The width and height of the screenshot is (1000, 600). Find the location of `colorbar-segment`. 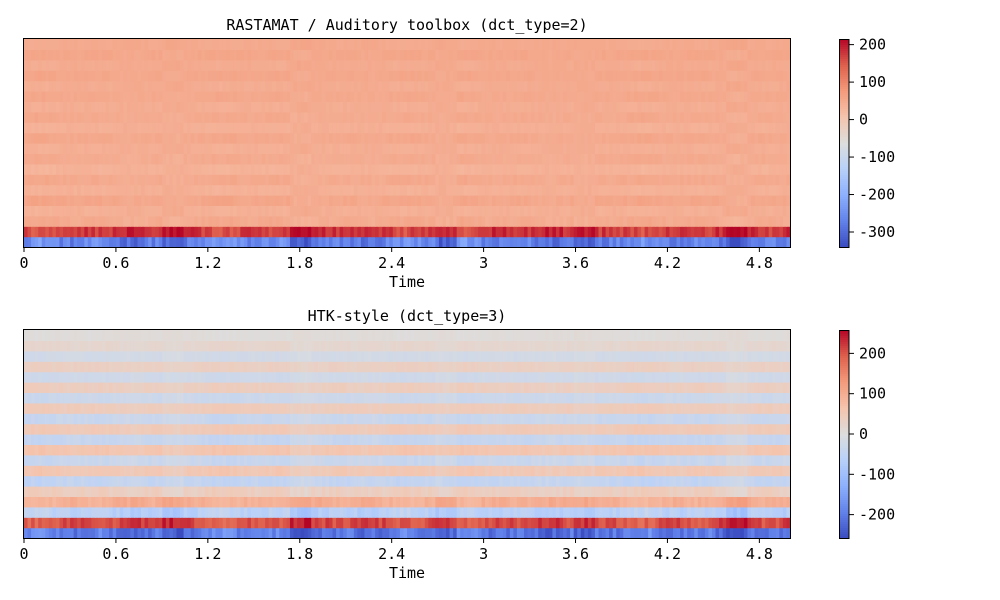

colorbar-segment is located at coordinates (844, 52).